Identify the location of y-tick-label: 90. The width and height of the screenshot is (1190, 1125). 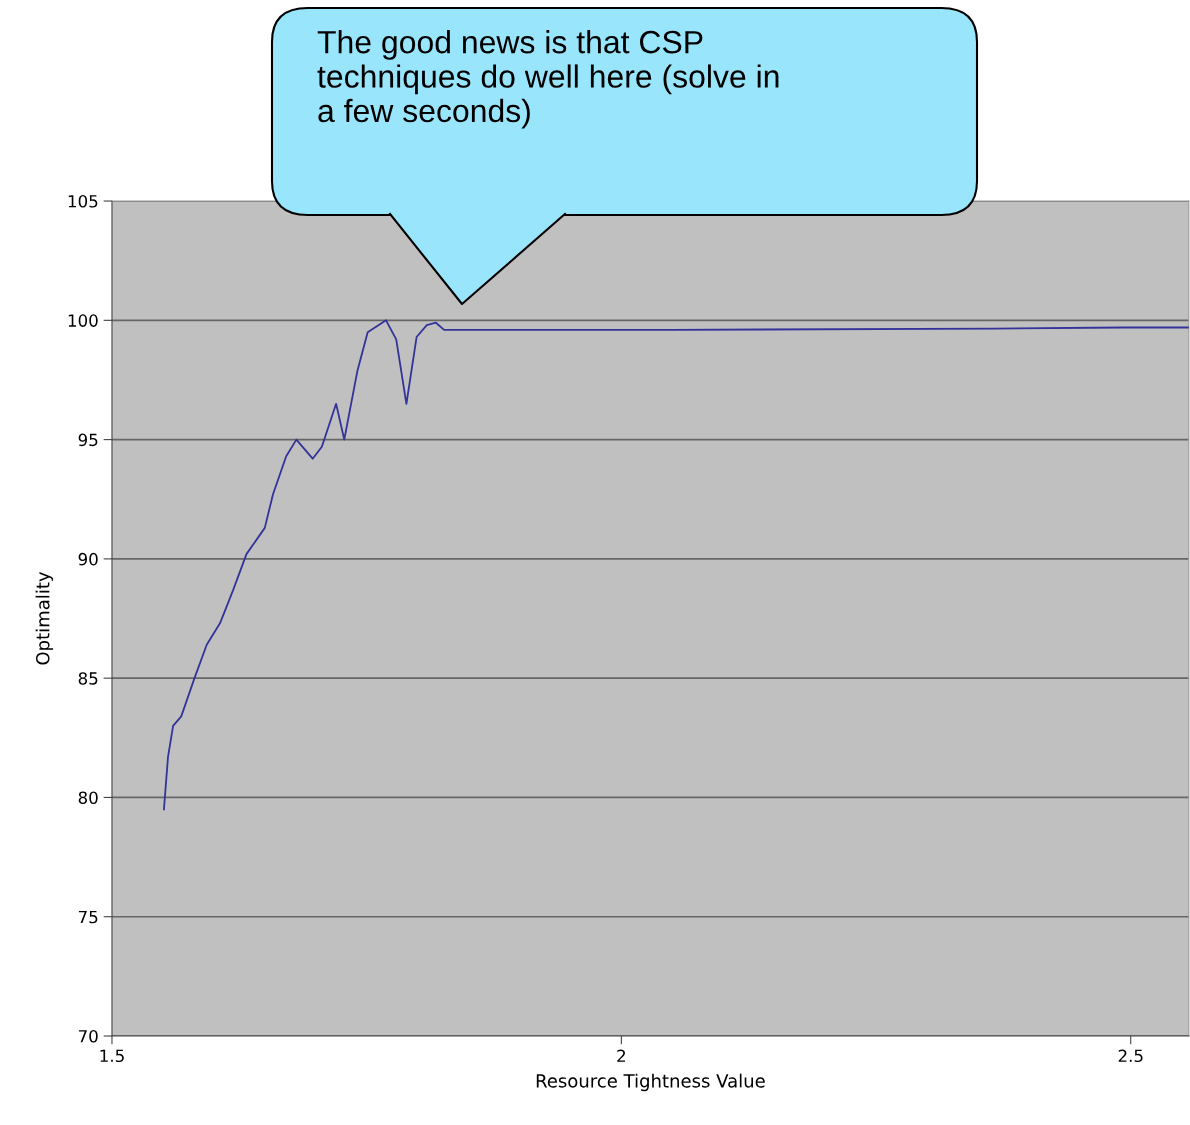
(88, 559).